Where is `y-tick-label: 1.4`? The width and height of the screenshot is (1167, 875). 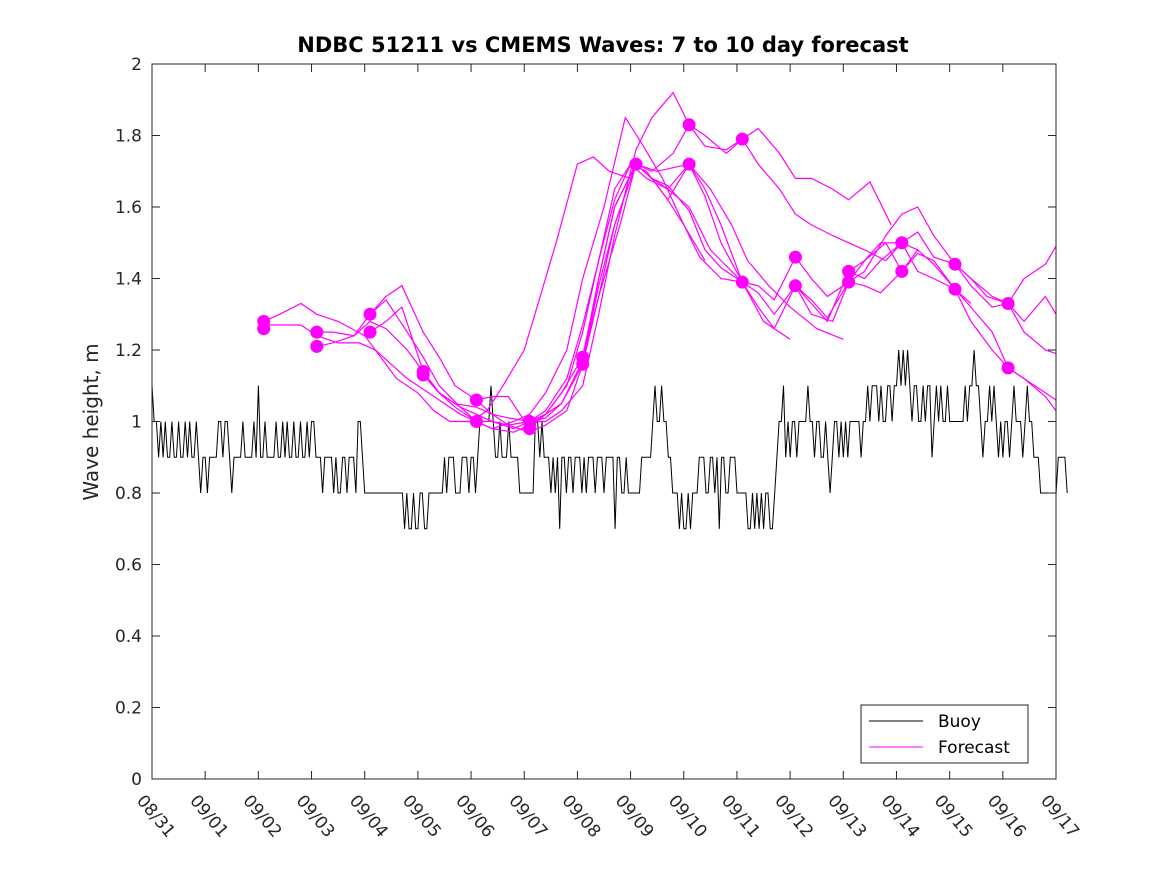
y-tick-label: 1.4 is located at coordinates (128, 280).